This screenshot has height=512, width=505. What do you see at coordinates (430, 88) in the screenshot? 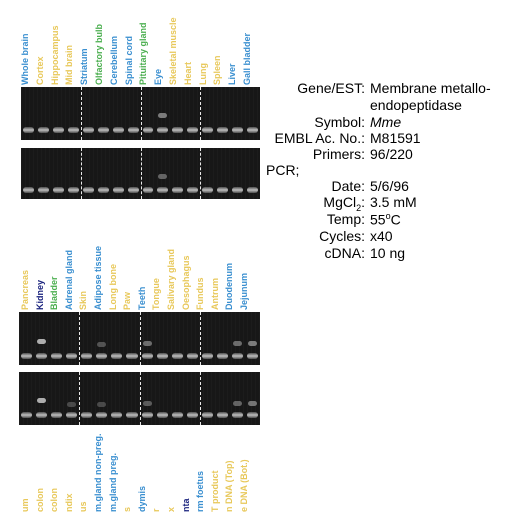
I see `gene-value-line1: Membrane metallo-` at bounding box center [430, 88].